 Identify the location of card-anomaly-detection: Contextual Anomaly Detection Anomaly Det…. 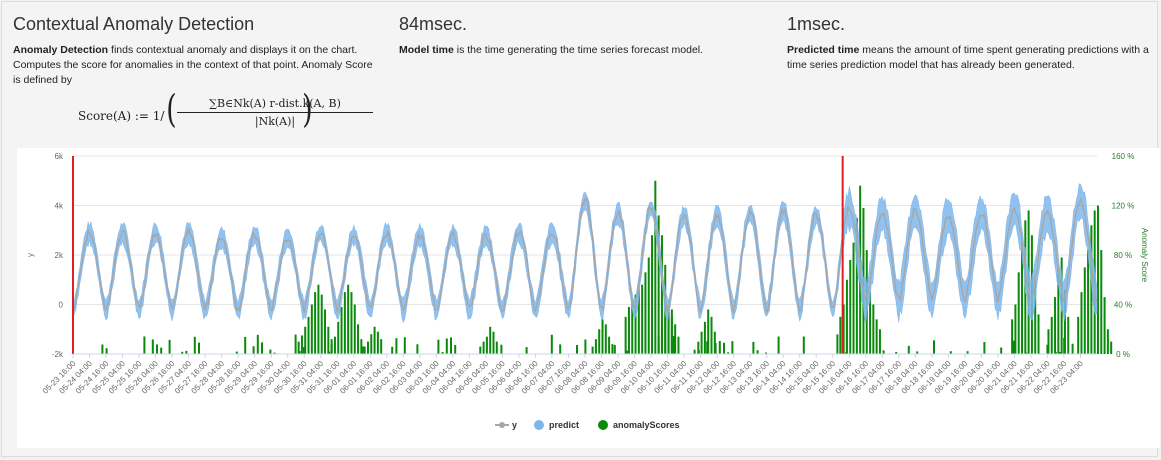
(198, 51).